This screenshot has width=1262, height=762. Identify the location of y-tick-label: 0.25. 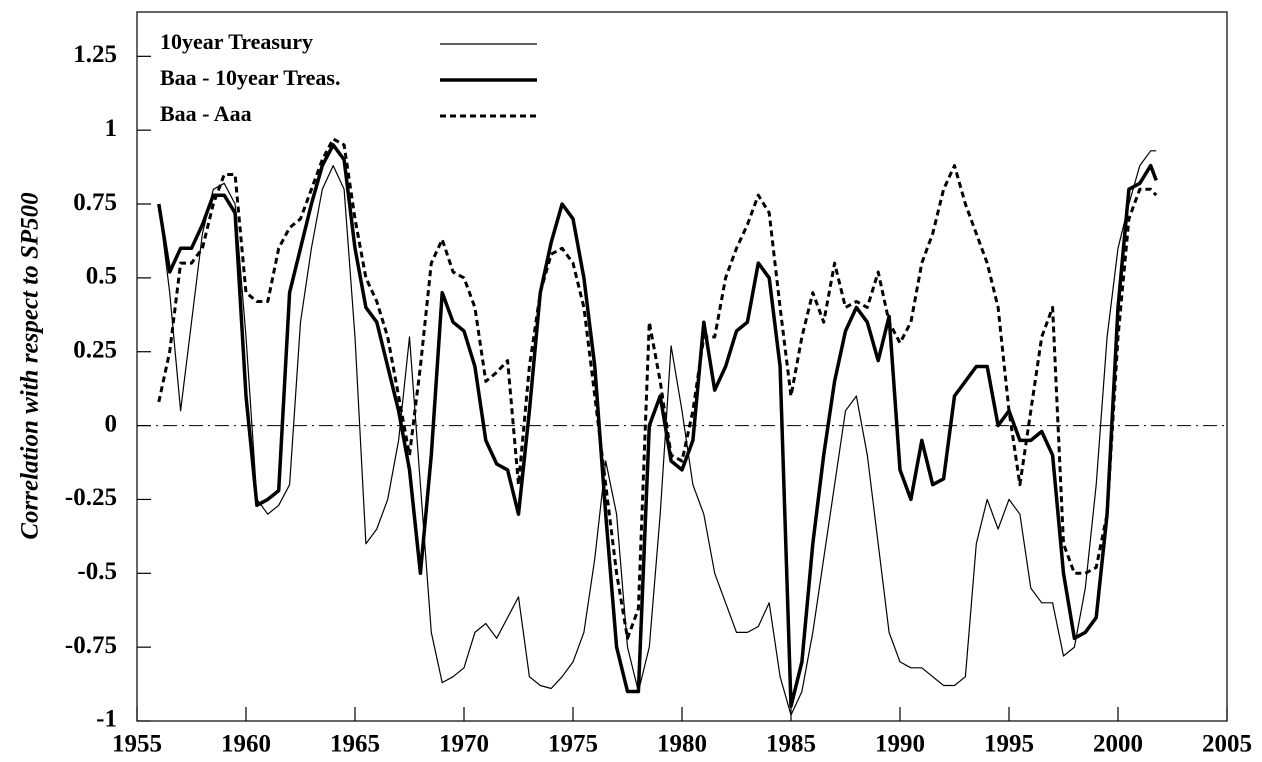
(95, 349).